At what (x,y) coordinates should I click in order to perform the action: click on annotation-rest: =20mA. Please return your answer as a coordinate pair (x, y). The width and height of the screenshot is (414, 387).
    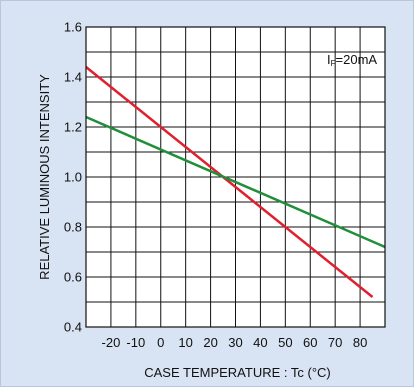
    Looking at the image, I should click on (357, 59).